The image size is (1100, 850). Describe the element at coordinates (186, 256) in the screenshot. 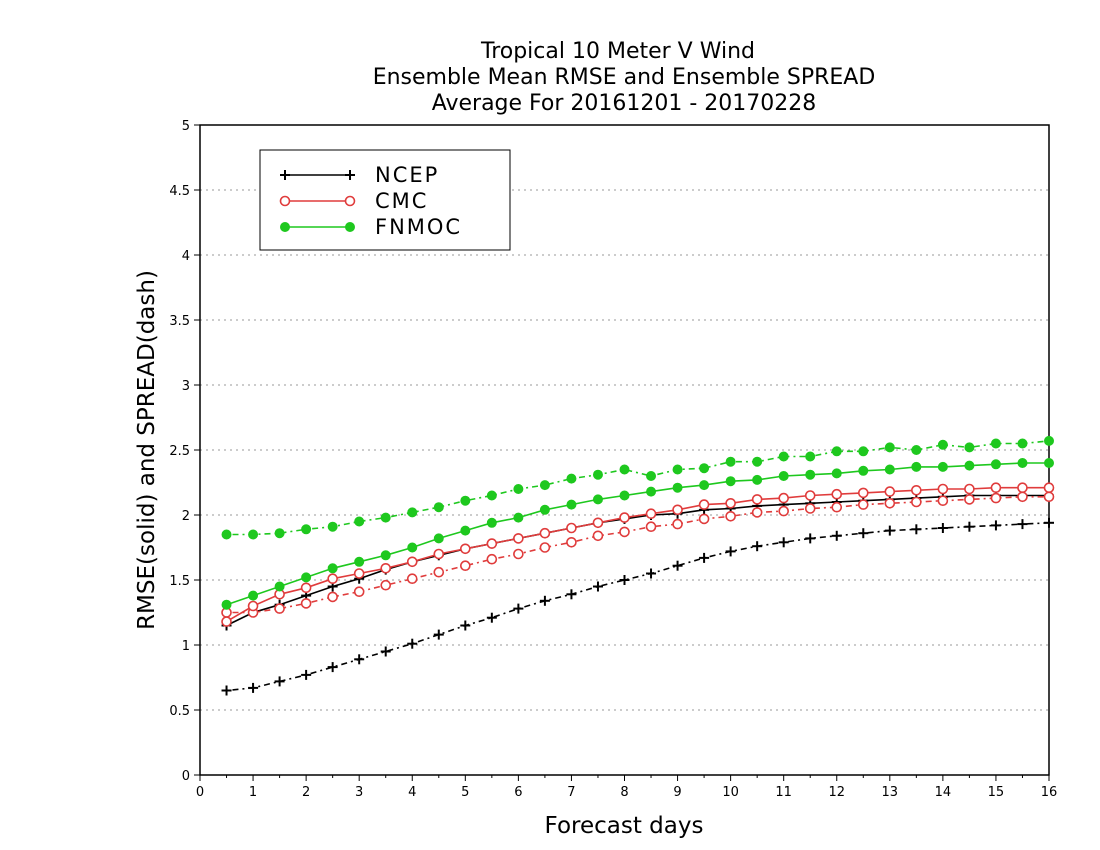

I see `y-tick-label: 4` at that location.